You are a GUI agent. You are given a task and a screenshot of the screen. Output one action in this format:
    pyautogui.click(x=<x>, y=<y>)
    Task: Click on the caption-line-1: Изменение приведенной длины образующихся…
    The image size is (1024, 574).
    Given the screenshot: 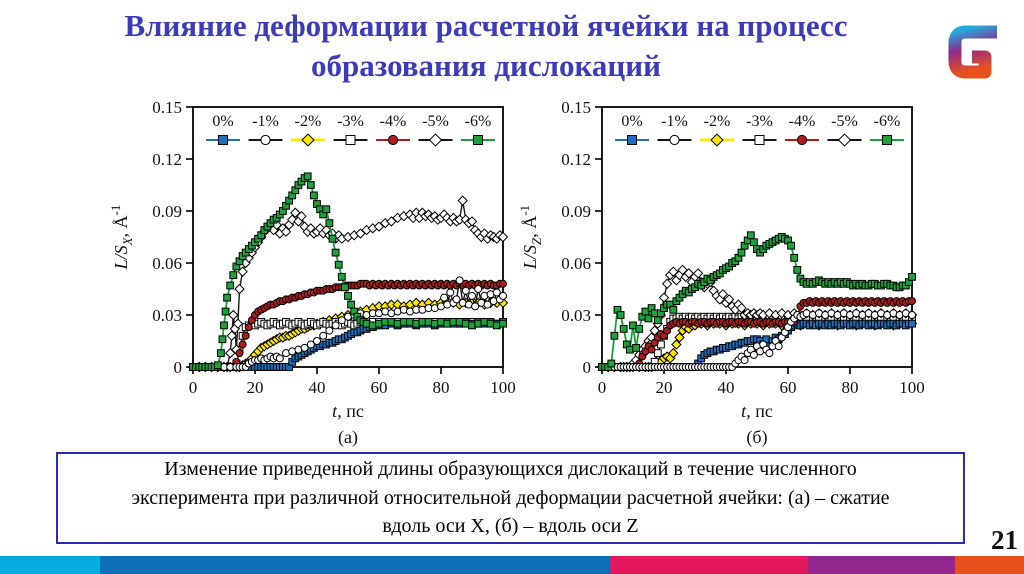 What is the action you would take?
    pyautogui.click(x=510, y=469)
    